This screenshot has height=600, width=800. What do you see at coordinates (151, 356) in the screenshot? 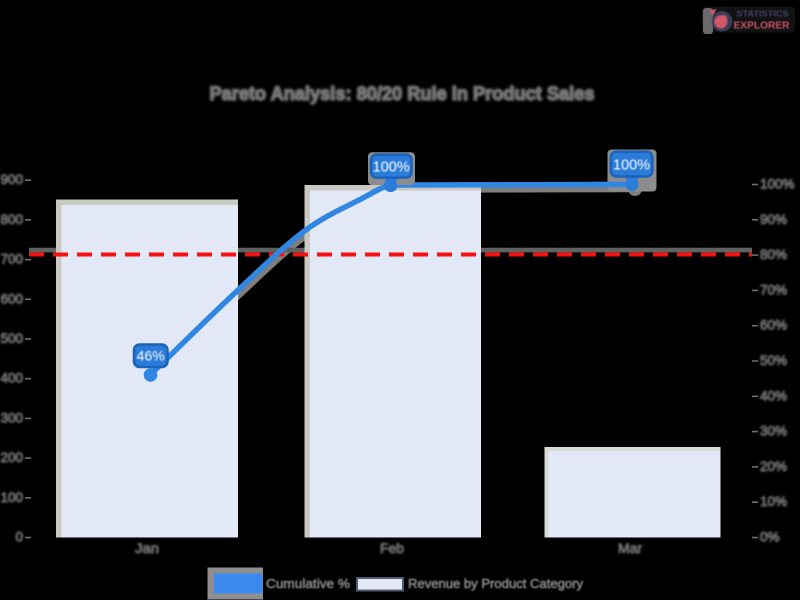
I see `svg-text: 46%` at bounding box center [151, 356].